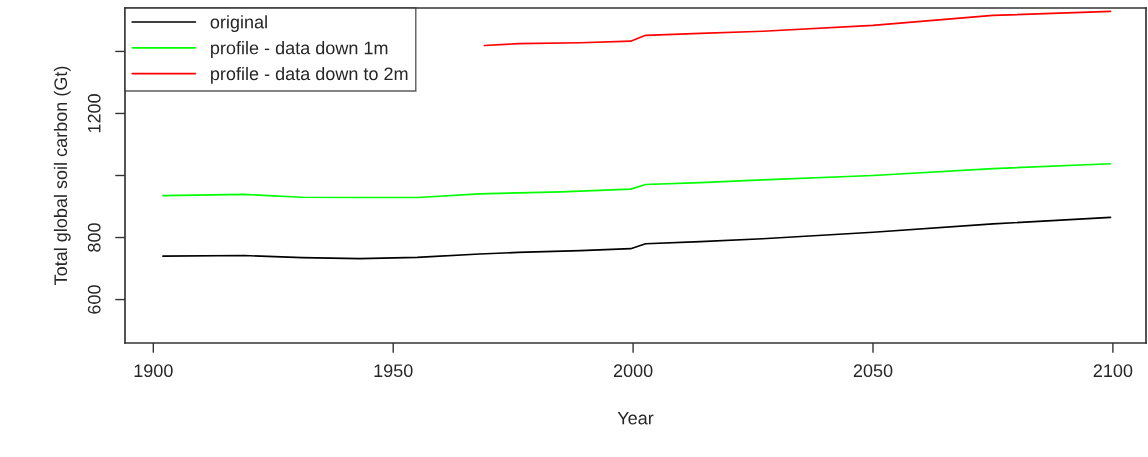 The height and width of the screenshot is (457, 1148). I want to click on x-tick-label: 1900, so click(153, 371).